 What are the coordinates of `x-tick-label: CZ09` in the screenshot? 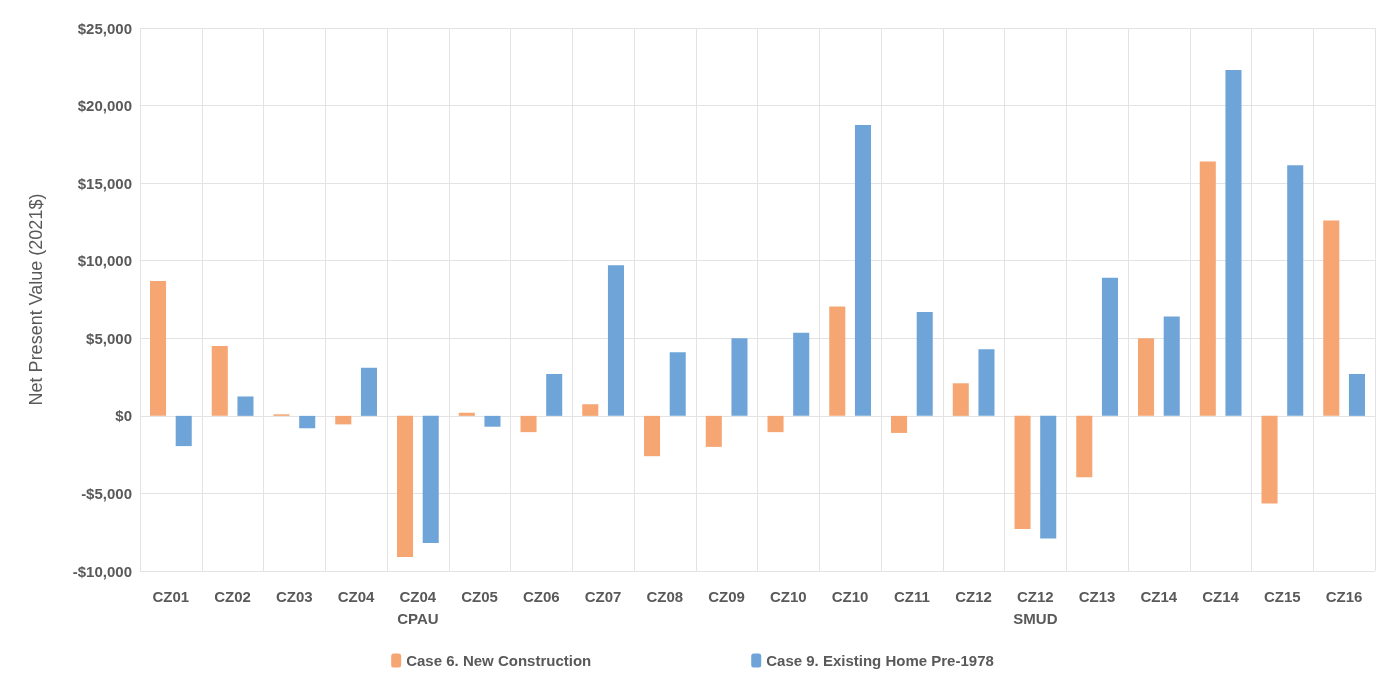 It's located at (726, 596).